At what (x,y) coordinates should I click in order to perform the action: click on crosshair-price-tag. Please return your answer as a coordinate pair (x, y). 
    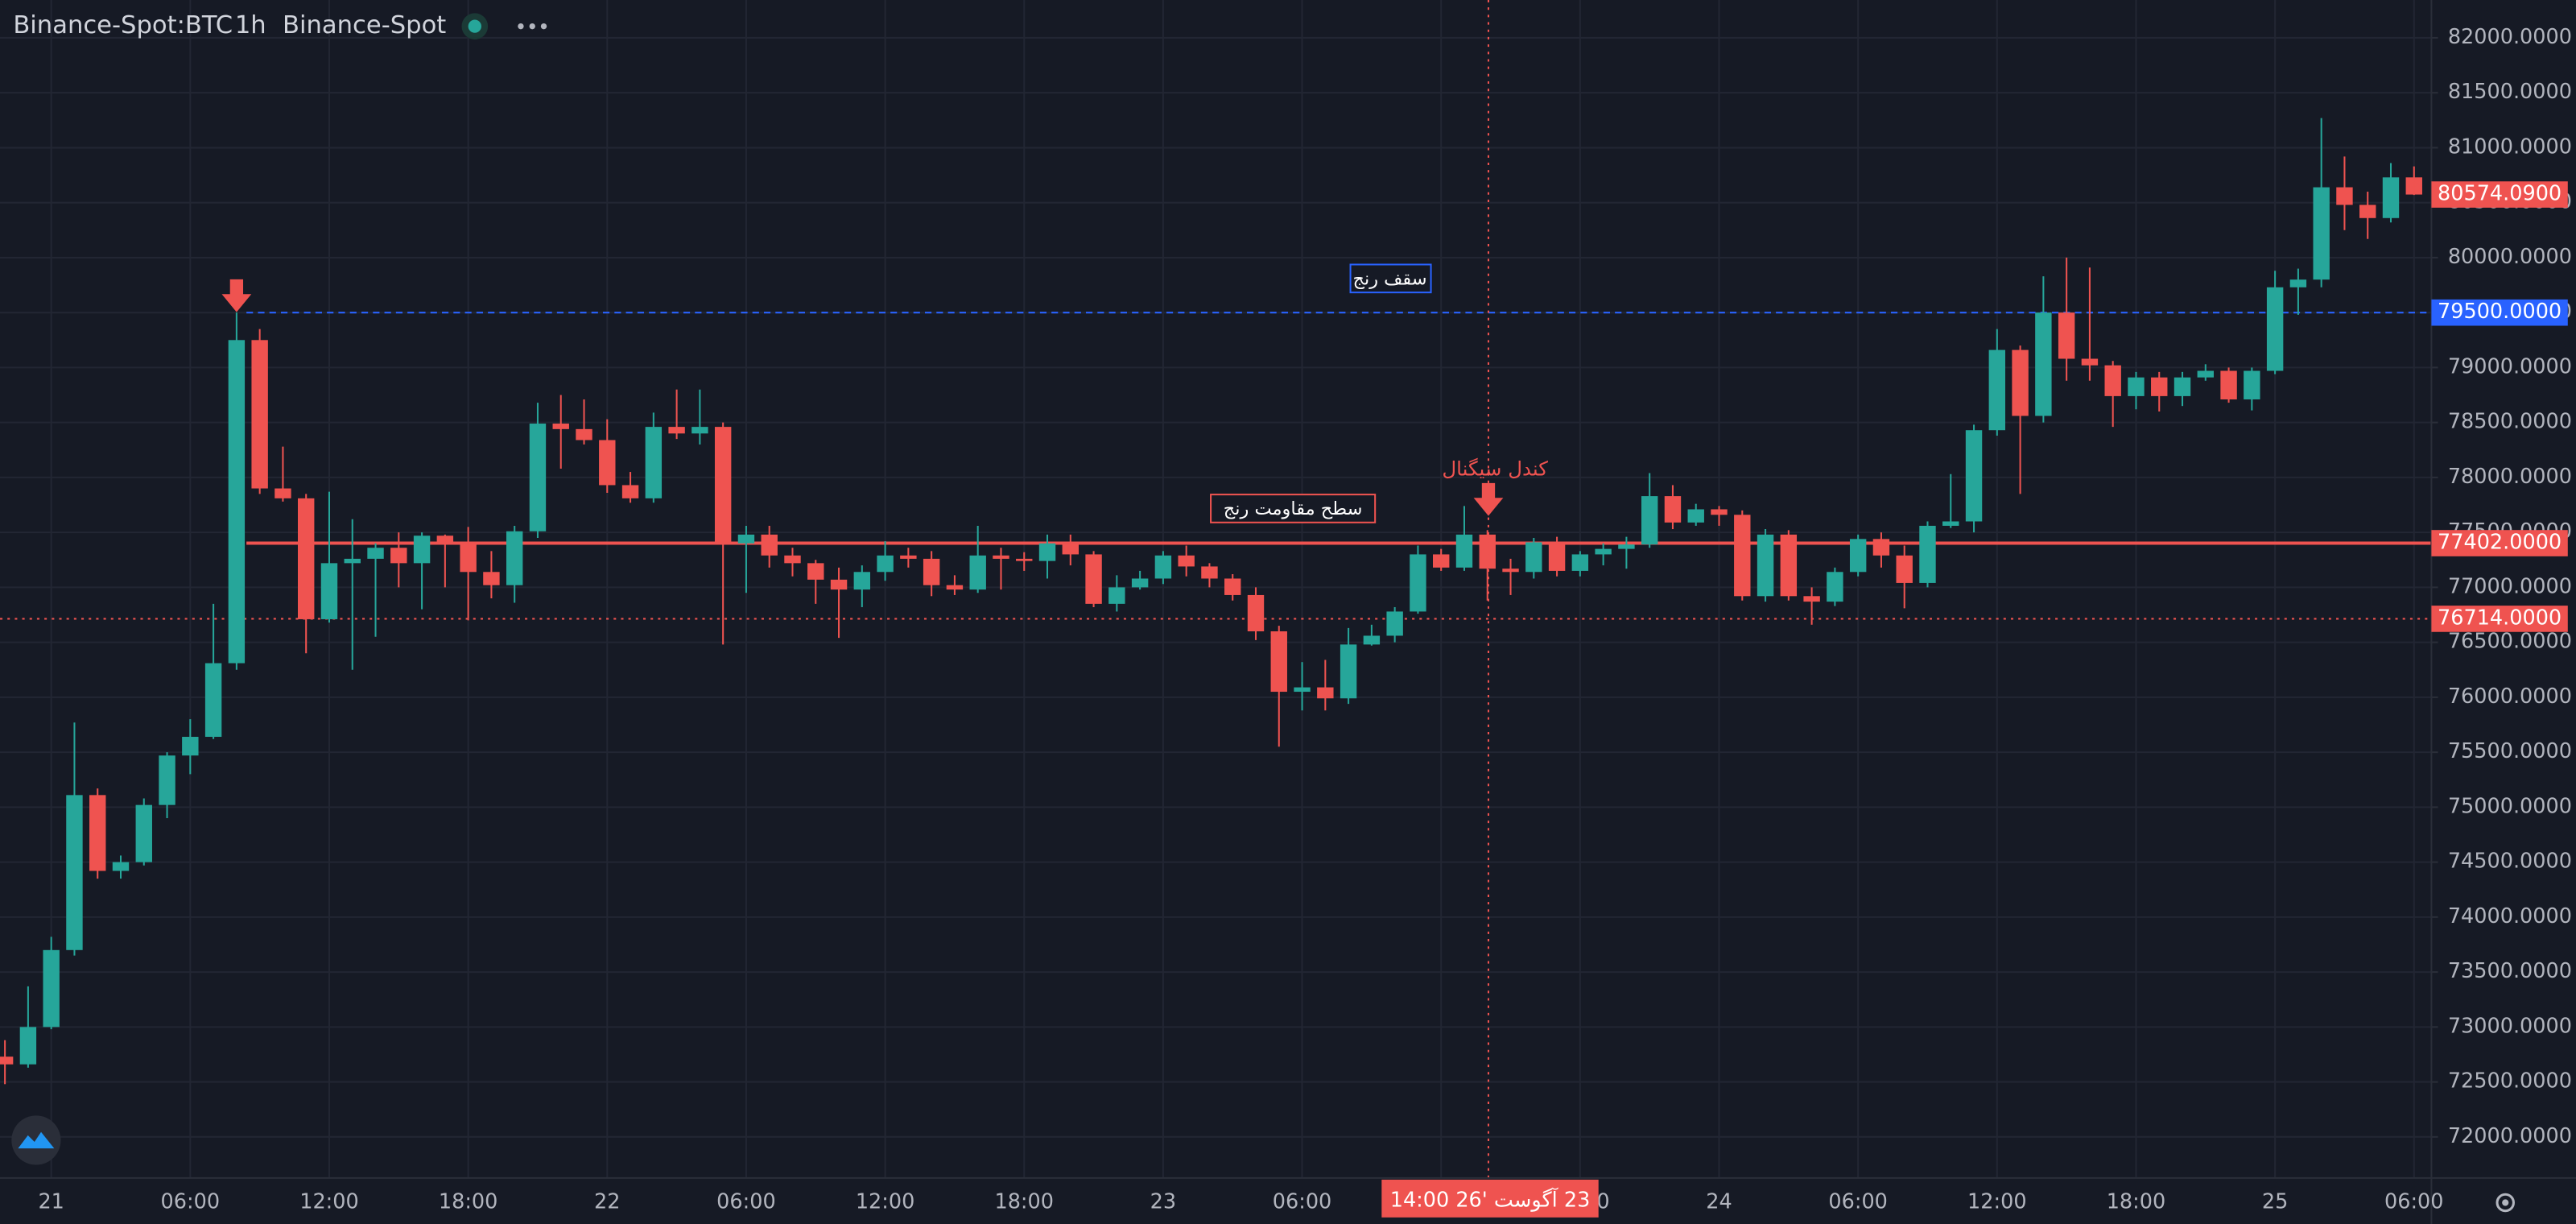
    Looking at the image, I should click on (2499, 619).